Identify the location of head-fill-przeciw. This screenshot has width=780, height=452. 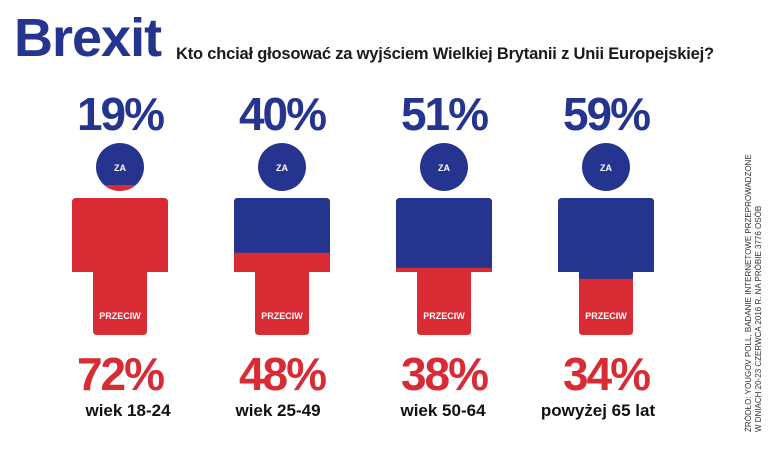
(120, 188).